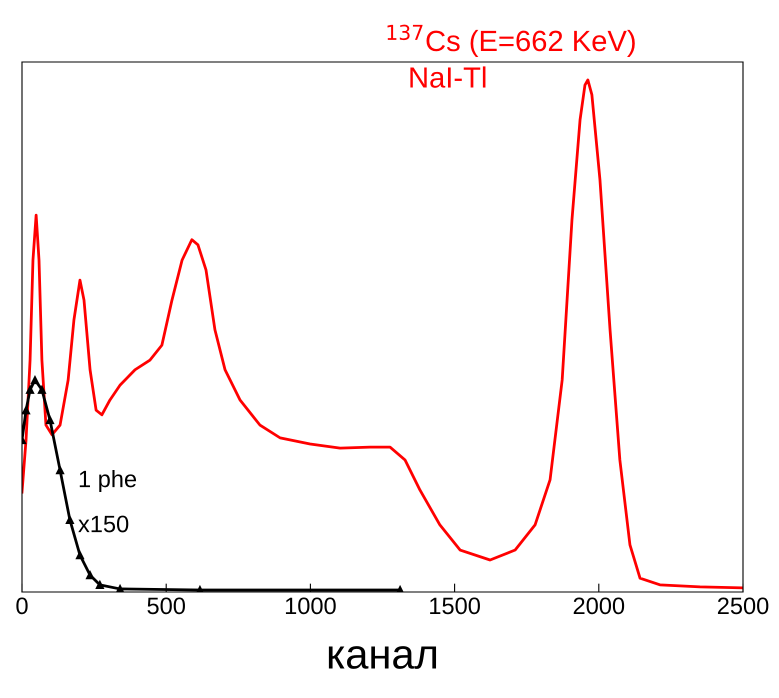  I want to click on annotation: 1 phe, so click(108, 481).